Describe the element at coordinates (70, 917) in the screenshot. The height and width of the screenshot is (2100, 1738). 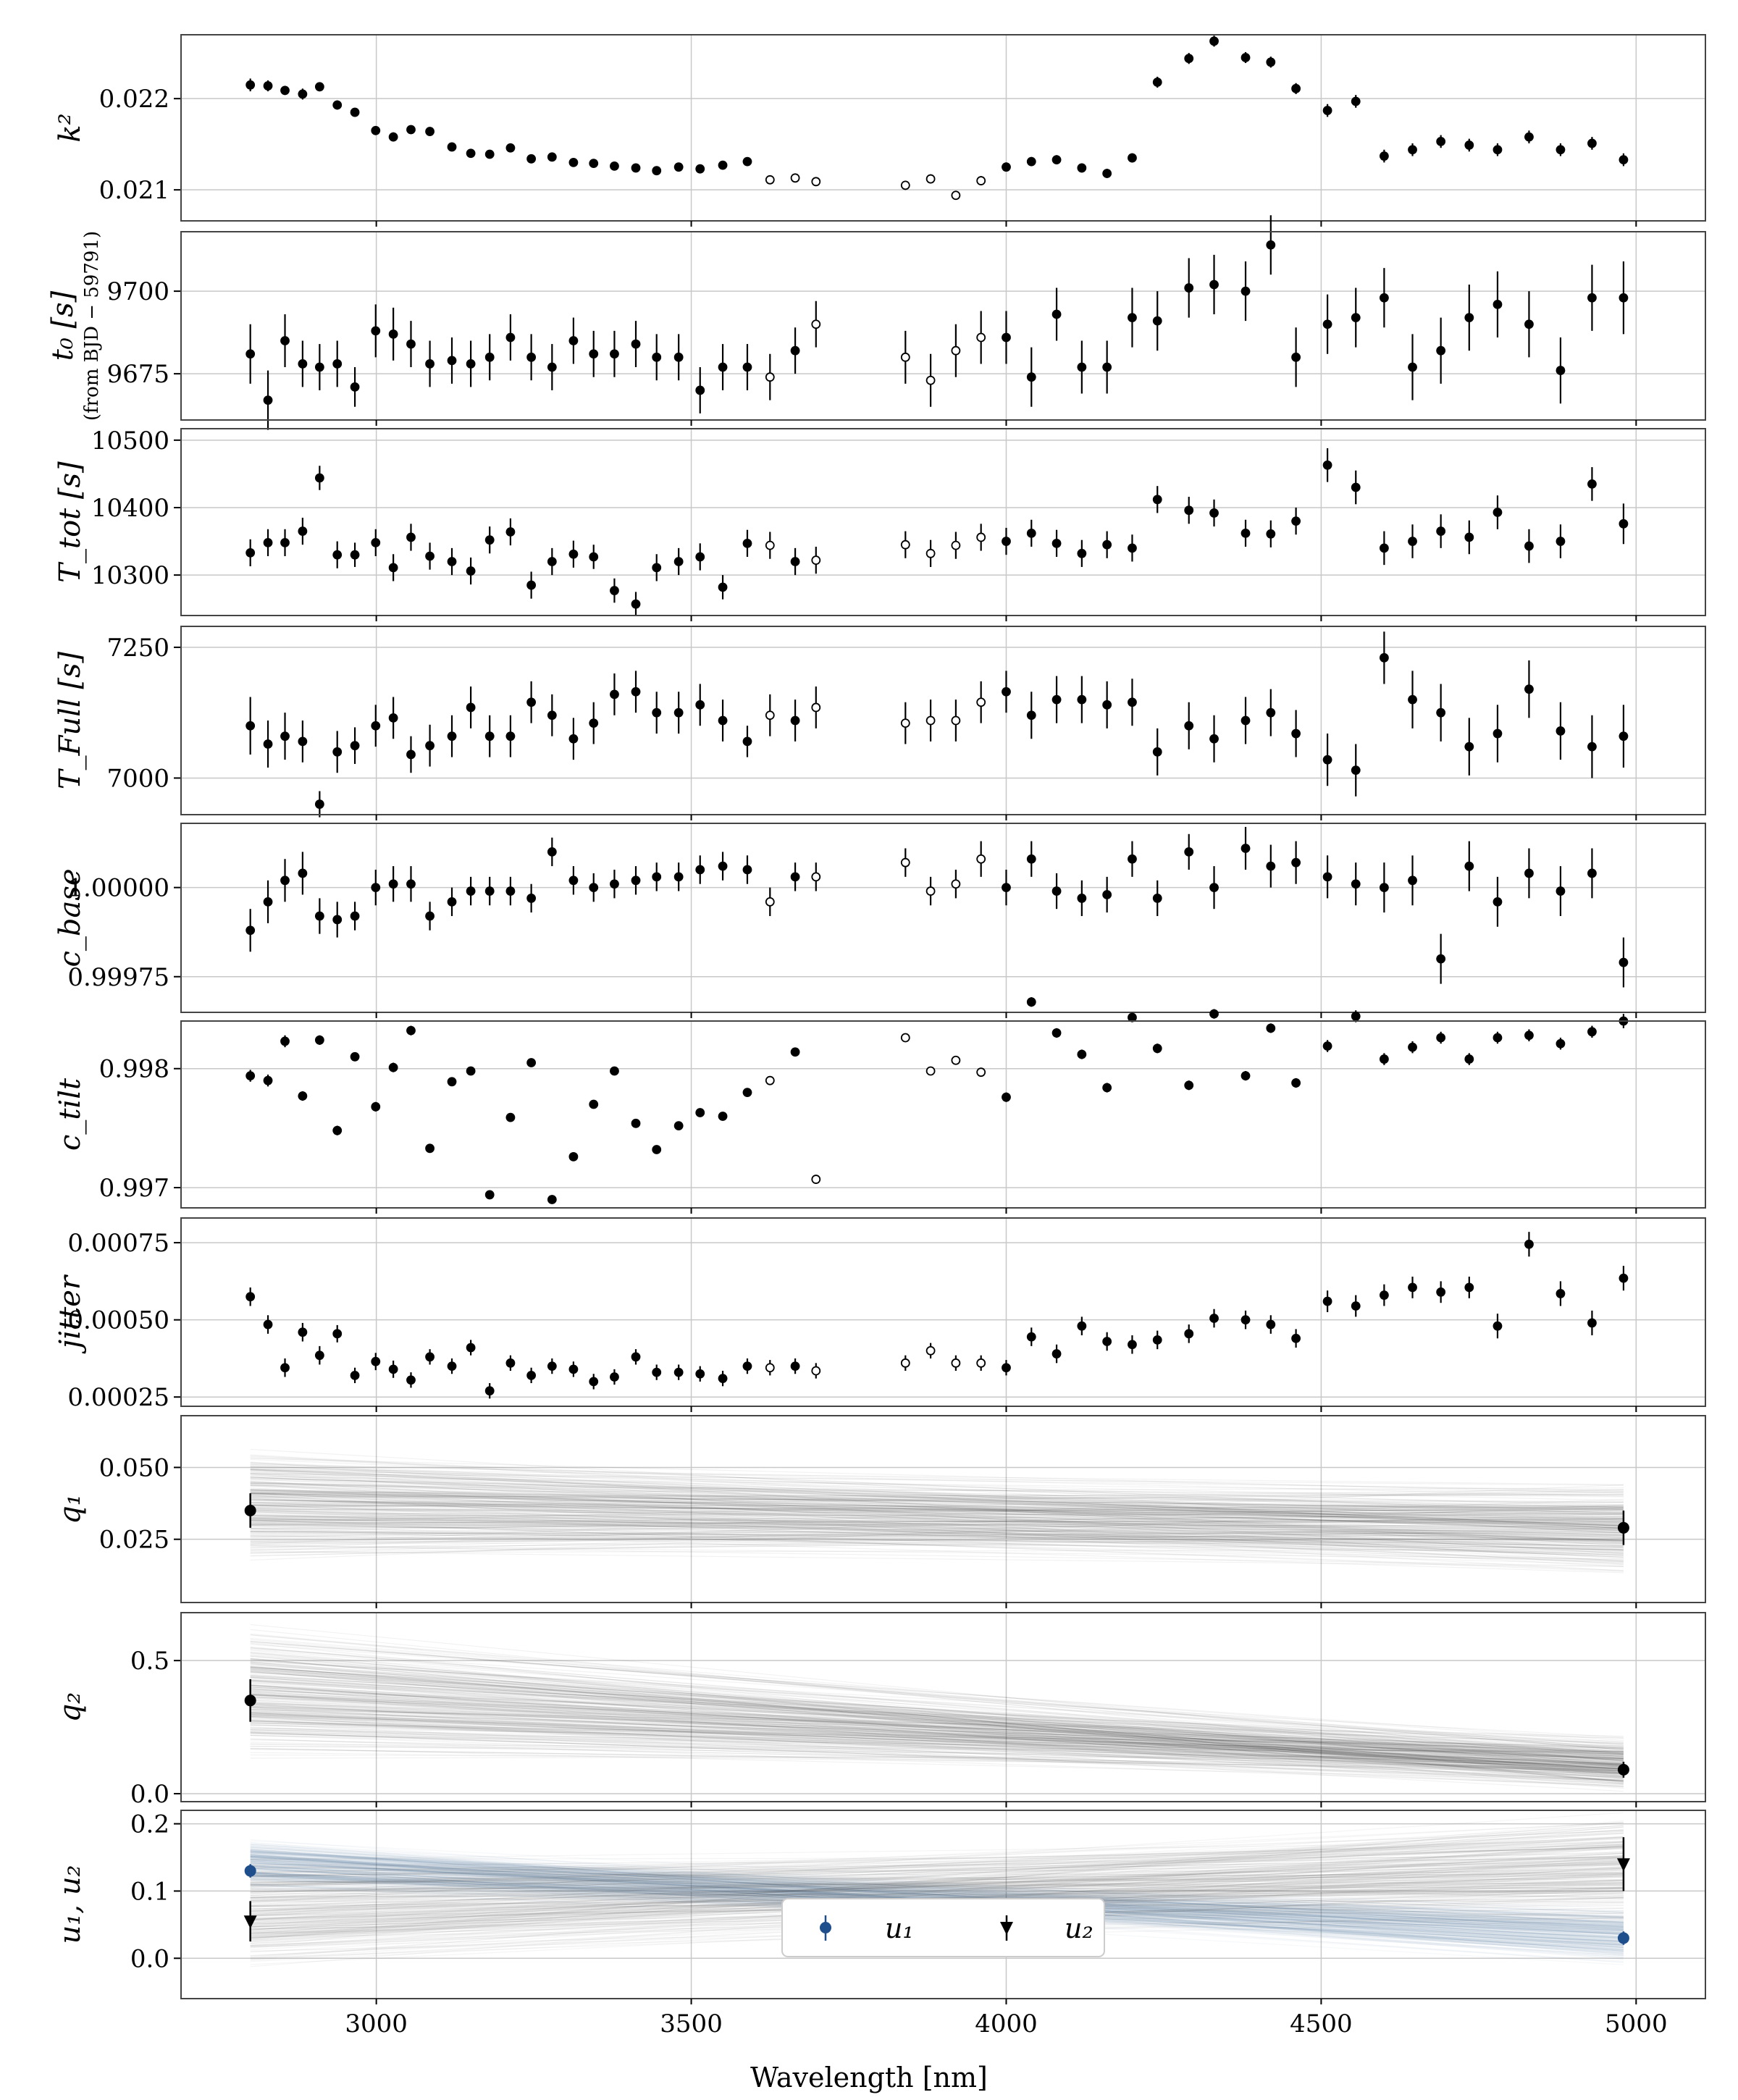
I see `y-axis-label: c_base` at that location.